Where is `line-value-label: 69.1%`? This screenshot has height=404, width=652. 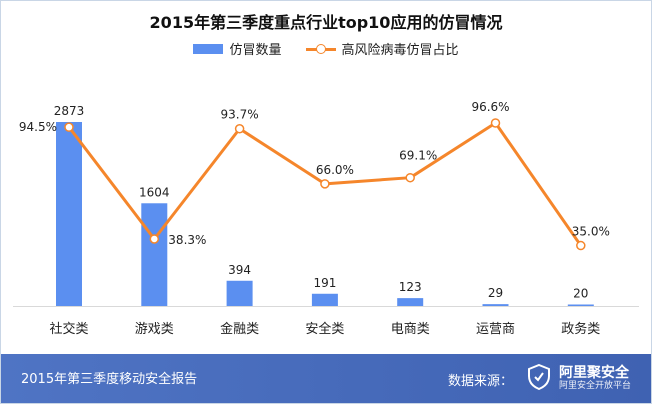
line-value-label: 69.1% is located at coordinates (418, 156).